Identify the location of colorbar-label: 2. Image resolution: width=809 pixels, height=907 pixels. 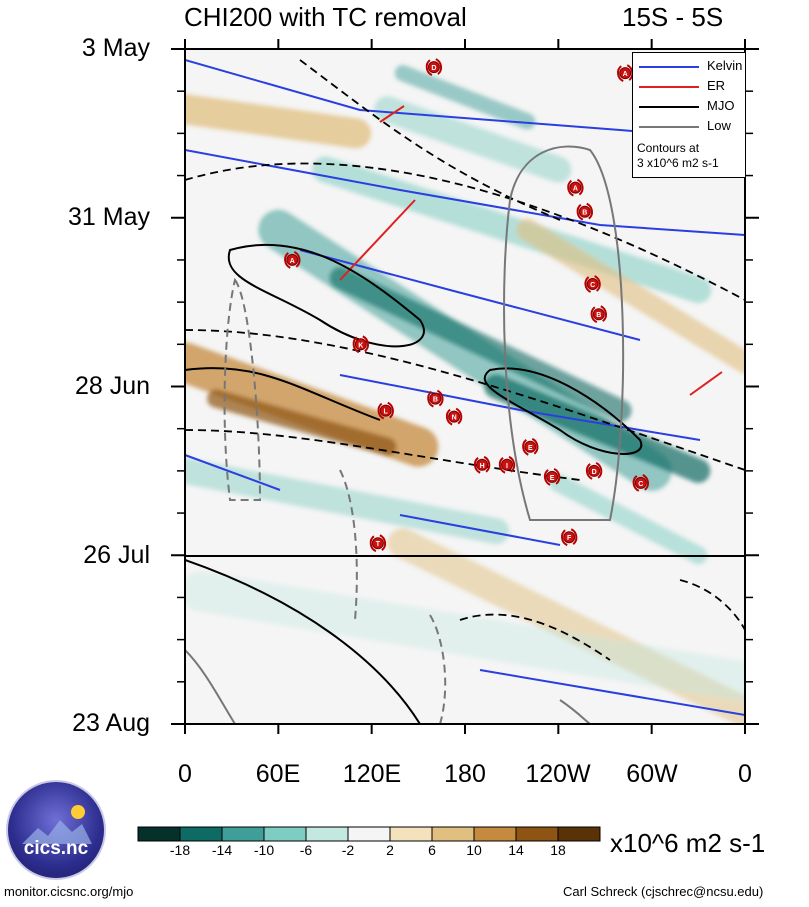
(390, 850).